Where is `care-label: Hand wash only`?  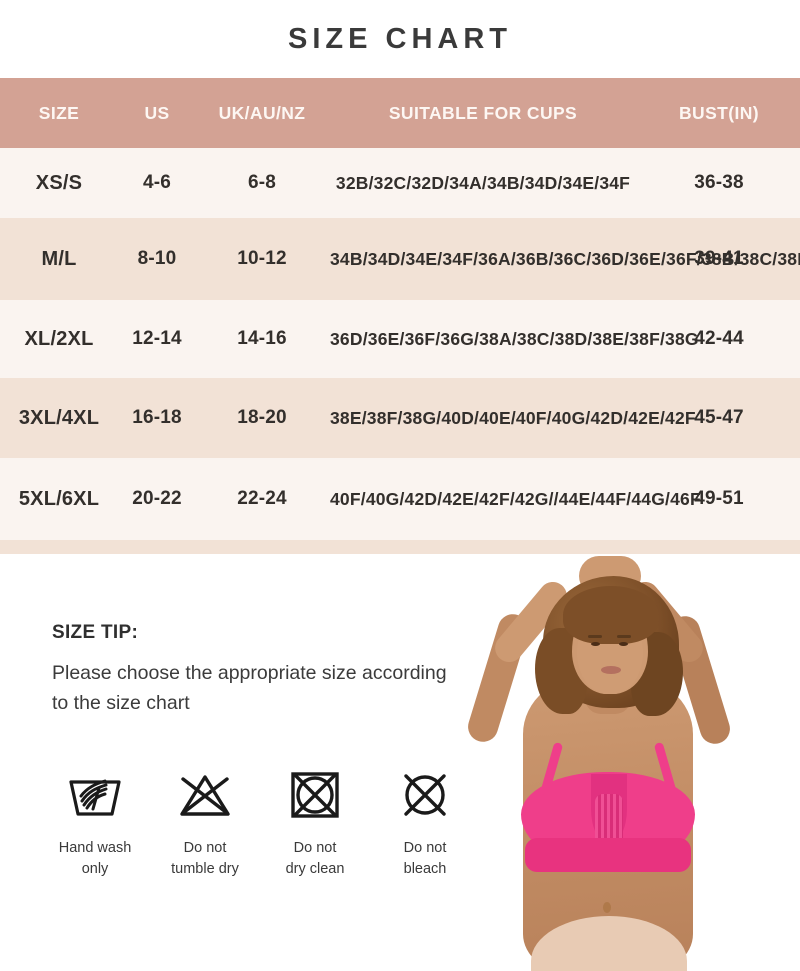 care-label: Hand wash only is located at coordinates (95, 859).